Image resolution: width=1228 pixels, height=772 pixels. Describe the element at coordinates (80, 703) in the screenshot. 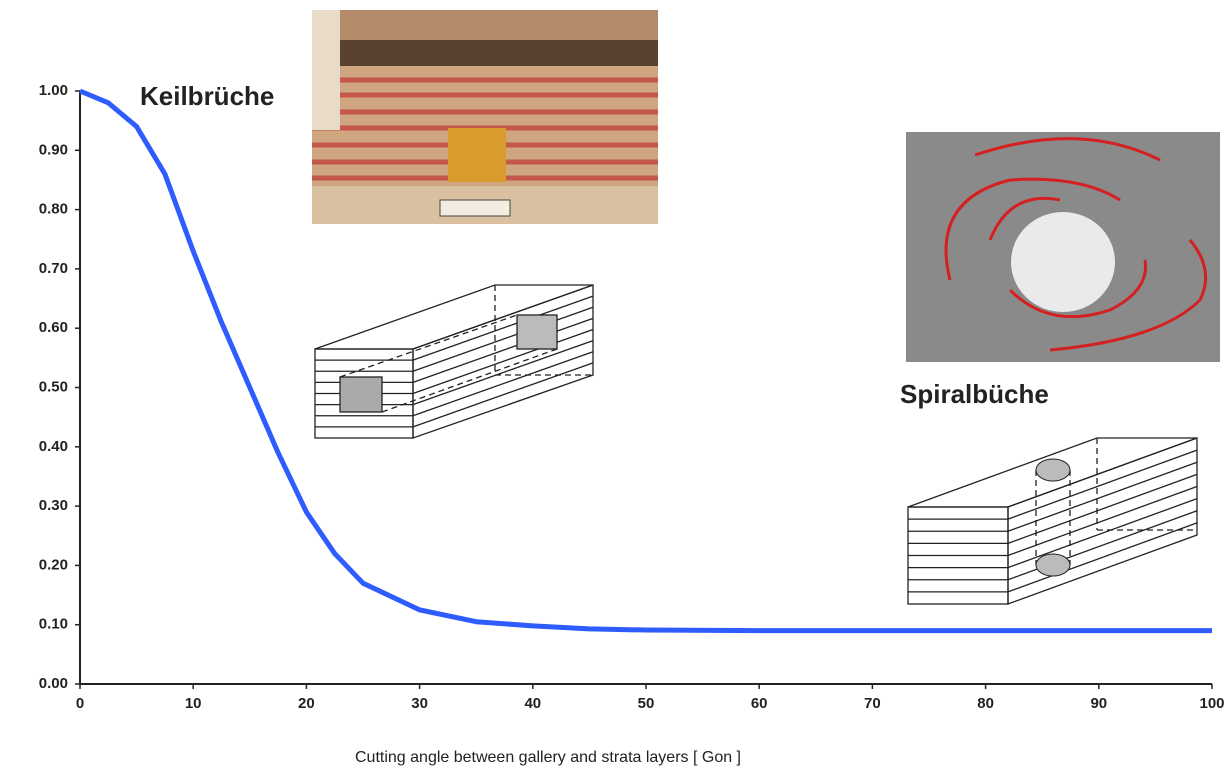

I see `x-tick-label: 0` at that location.